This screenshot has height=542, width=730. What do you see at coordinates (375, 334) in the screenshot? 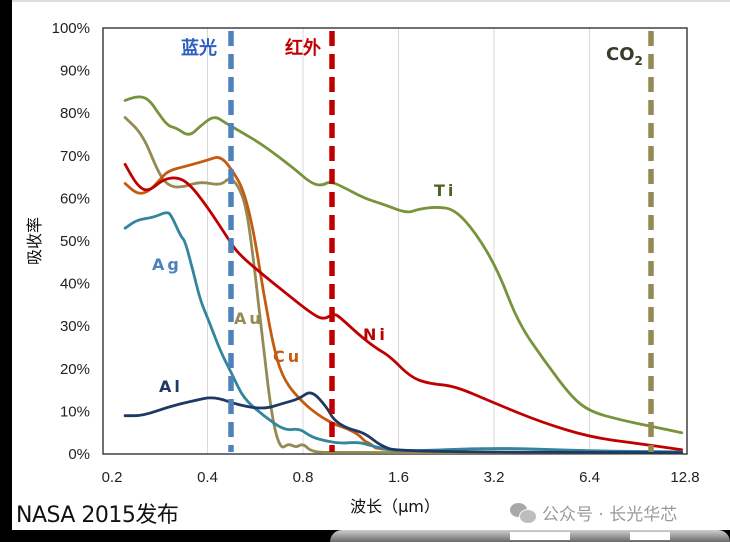
I see `series-label-ni: Ni` at bounding box center [375, 334].